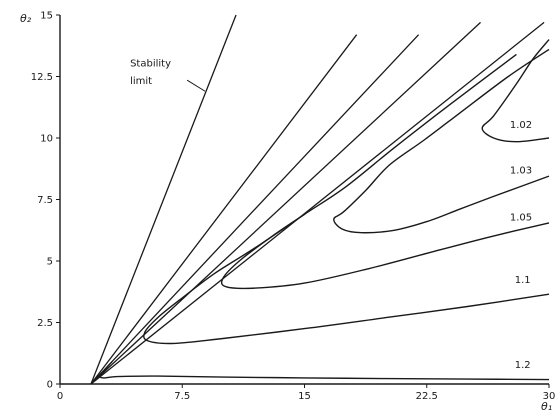  What do you see at coordinates (196, 85) in the screenshot?
I see `annotation-leader-line` at bounding box center [196, 85].